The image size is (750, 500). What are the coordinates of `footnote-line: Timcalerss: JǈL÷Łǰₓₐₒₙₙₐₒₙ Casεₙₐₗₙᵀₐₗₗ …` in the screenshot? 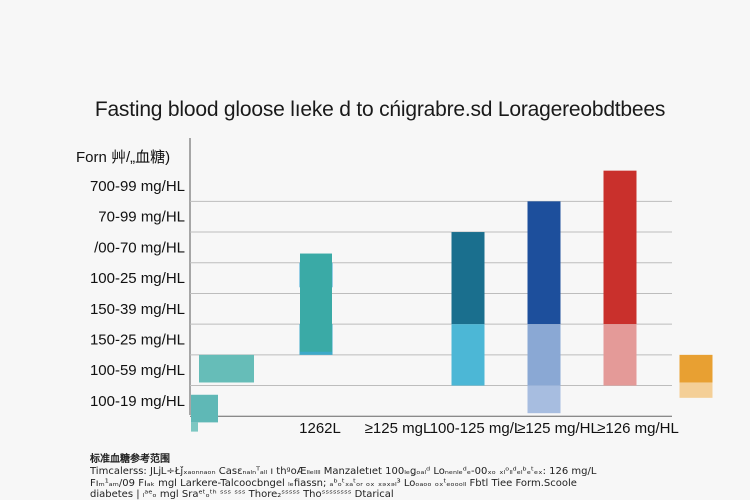 It's located at (343, 471).